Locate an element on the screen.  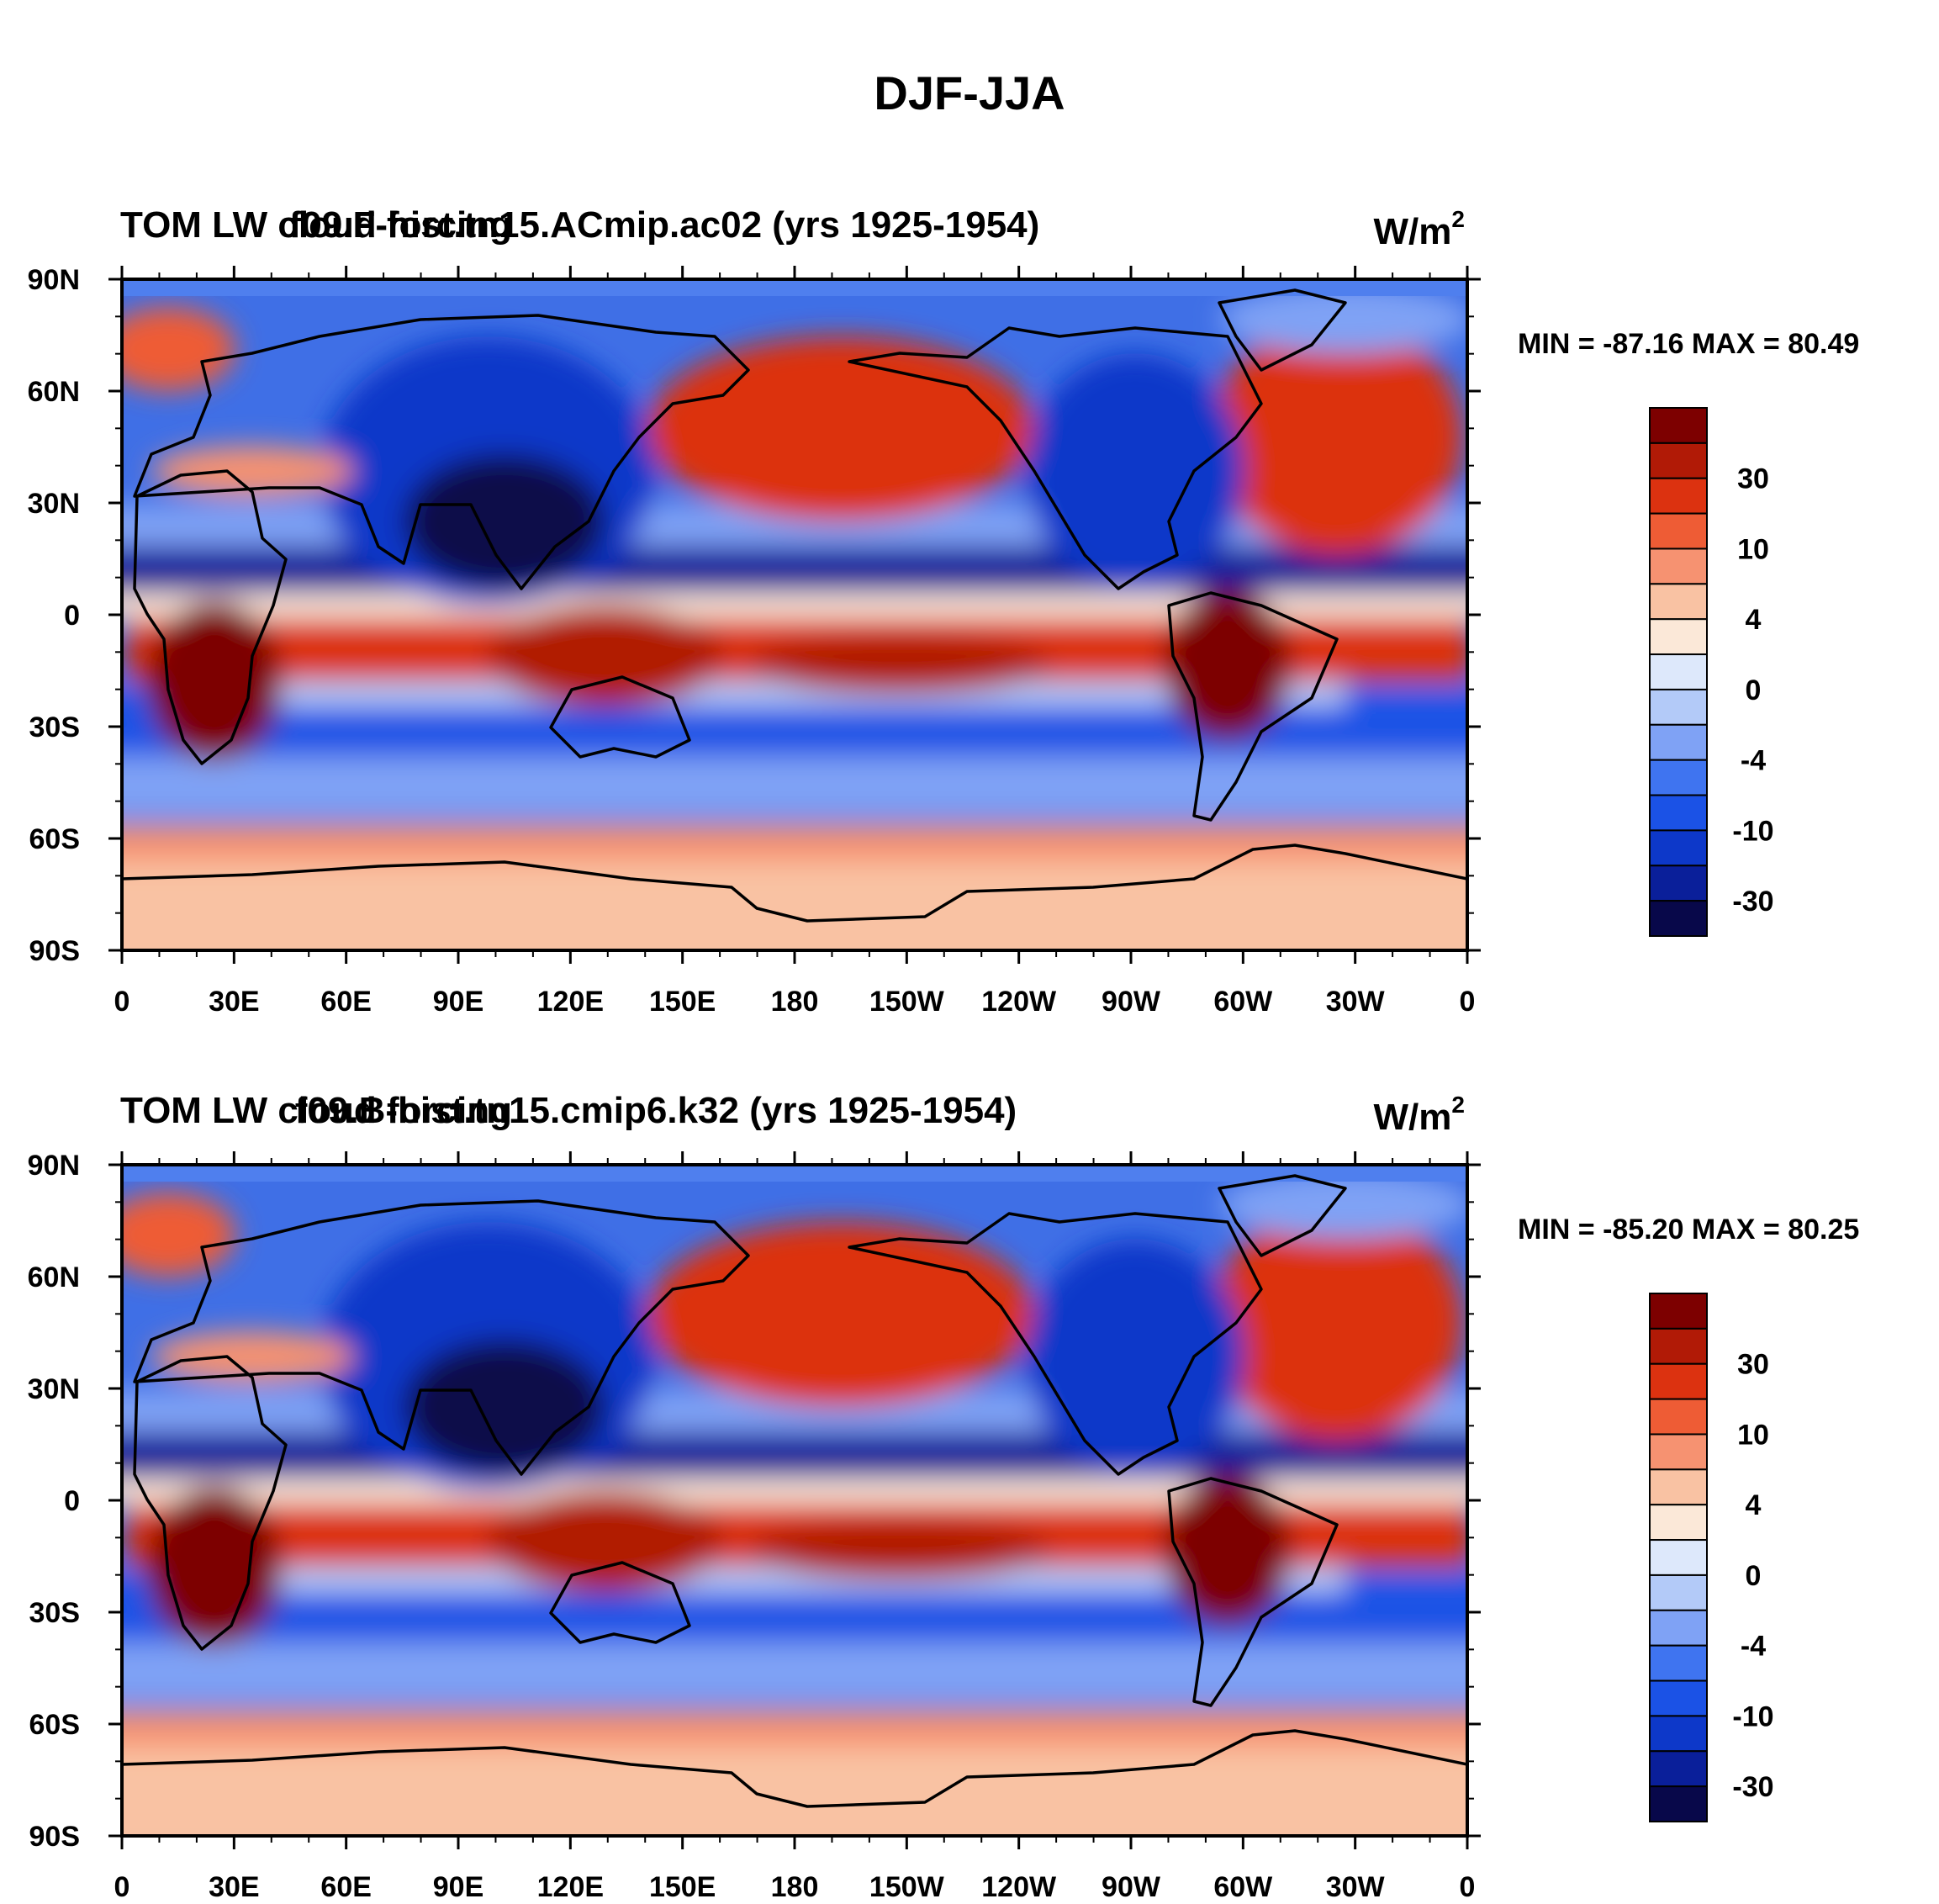
lat-label: 30S is located at coordinates (55, 1613).